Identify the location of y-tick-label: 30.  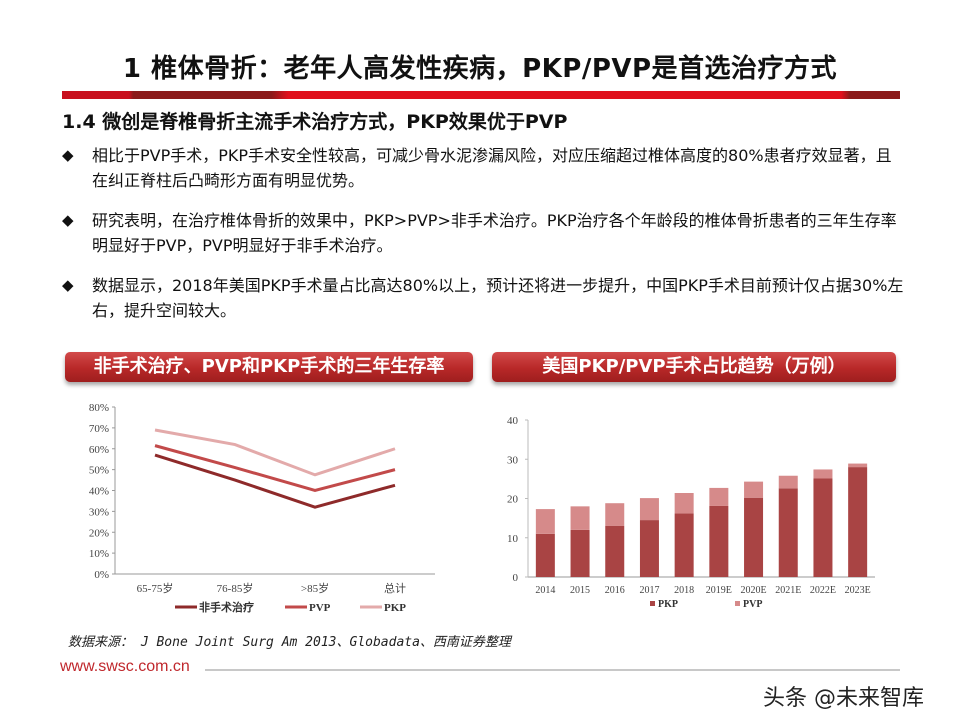
(513, 460).